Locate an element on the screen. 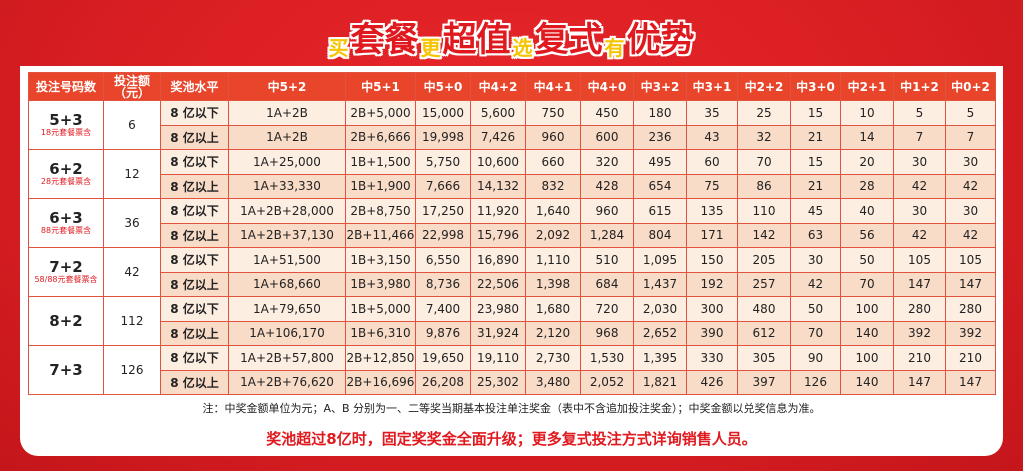  prize-cell: 2B+11,466 is located at coordinates (380, 235).